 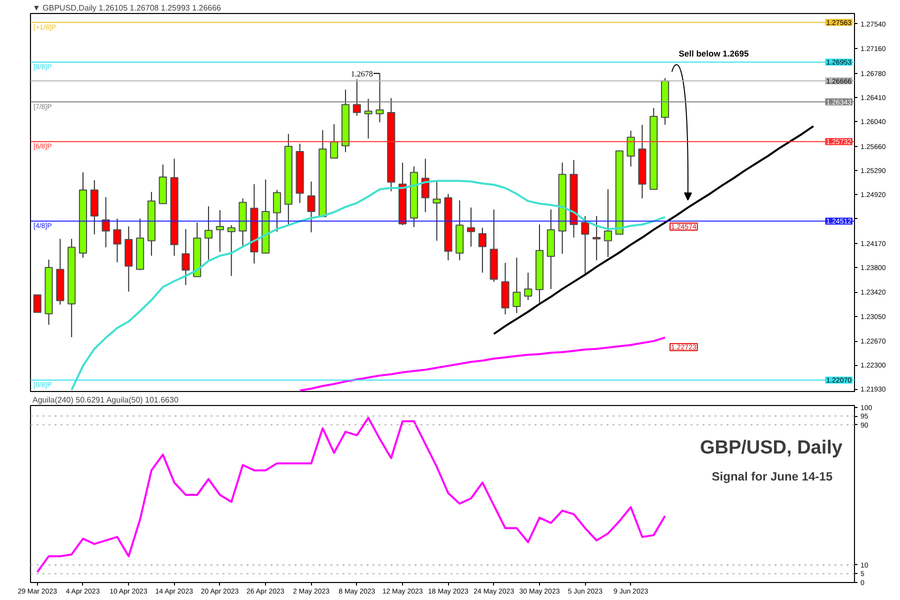 What do you see at coordinates (105, 400) in the screenshot?
I see `text: Aguila(240) 50.6291 Aguila(50) 101.6630` at bounding box center [105, 400].